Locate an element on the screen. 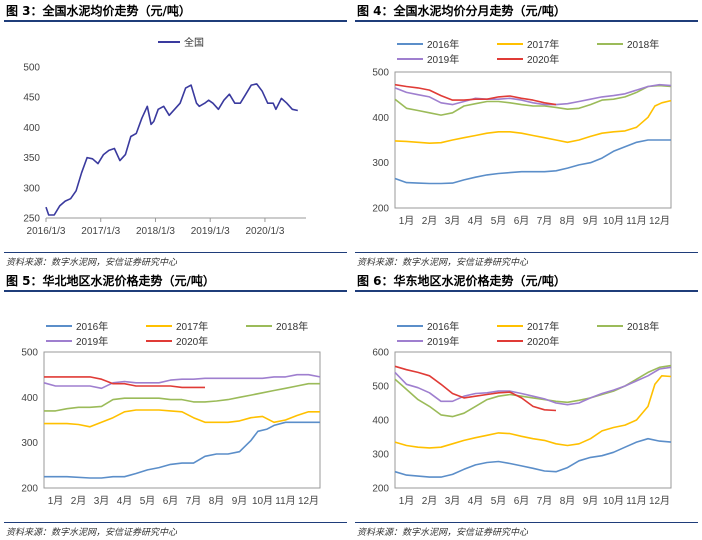  chart-title: 图 4：全国水泥均价分月走势（元/吨） is located at coordinates (461, 11).